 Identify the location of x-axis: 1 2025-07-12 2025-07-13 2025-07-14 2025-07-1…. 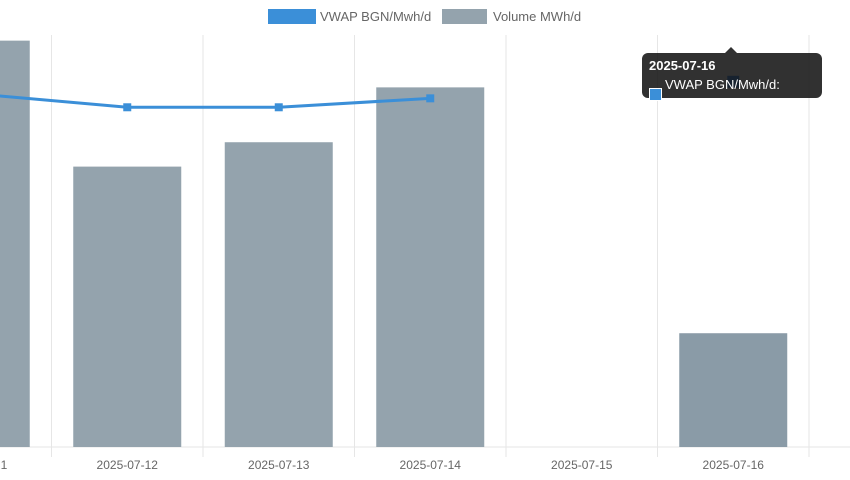
(383, 465).